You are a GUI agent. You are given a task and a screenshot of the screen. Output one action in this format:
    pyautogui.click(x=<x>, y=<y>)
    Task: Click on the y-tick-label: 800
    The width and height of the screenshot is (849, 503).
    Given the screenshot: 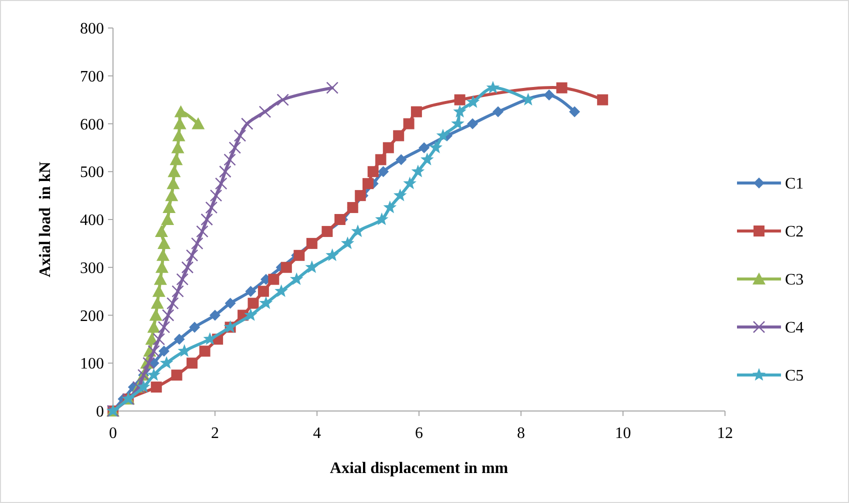 What is the action you would take?
    pyautogui.click(x=92, y=29)
    